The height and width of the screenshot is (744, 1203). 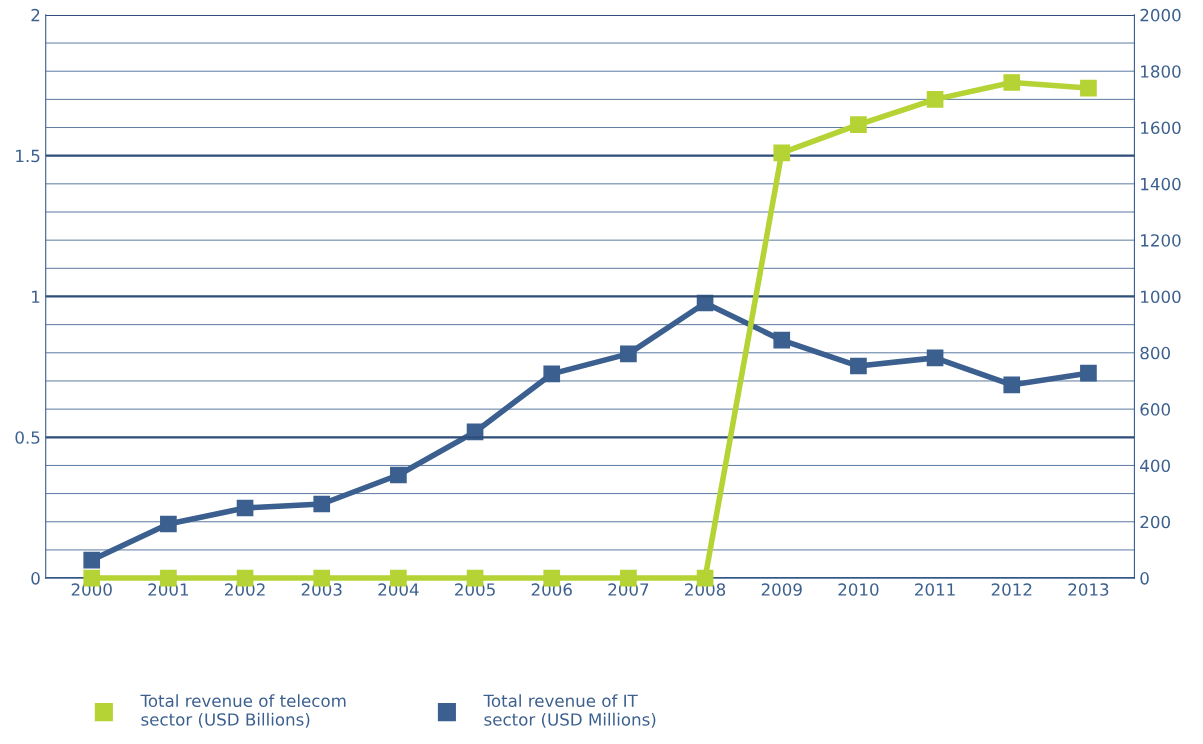 I want to click on y-tick-label: 1.5, so click(x=28, y=156).